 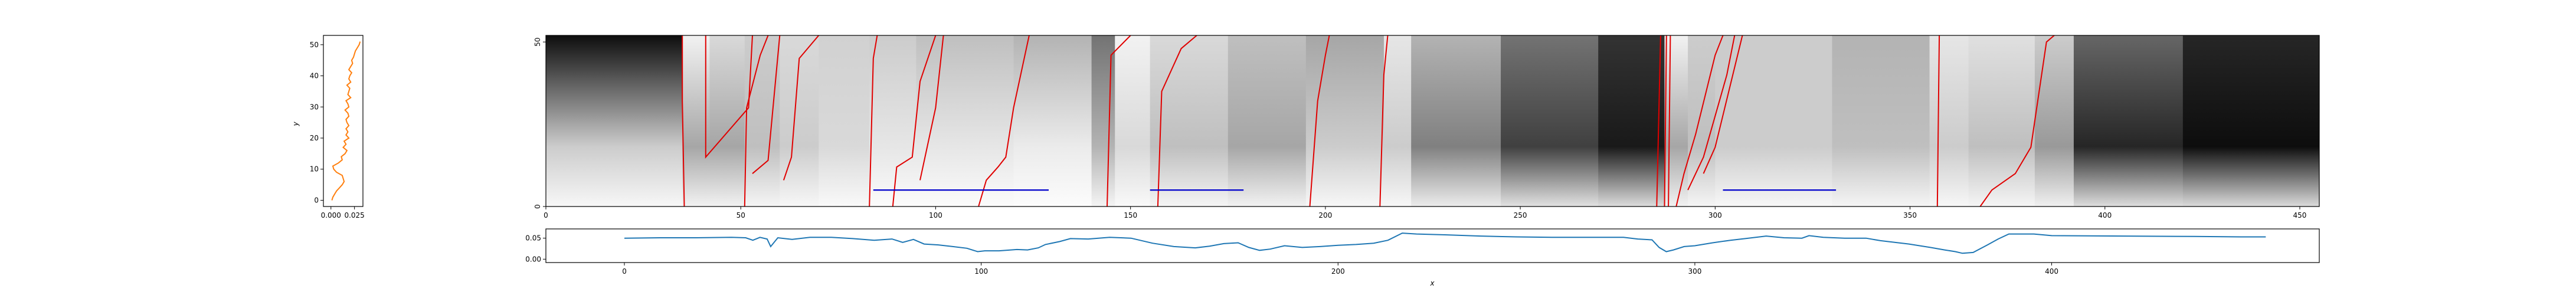 What do you see at coordinates (537, 206) in the screenshot?
I see `heatmap-y-tick-label: 0` at bounding box center [537, 206].